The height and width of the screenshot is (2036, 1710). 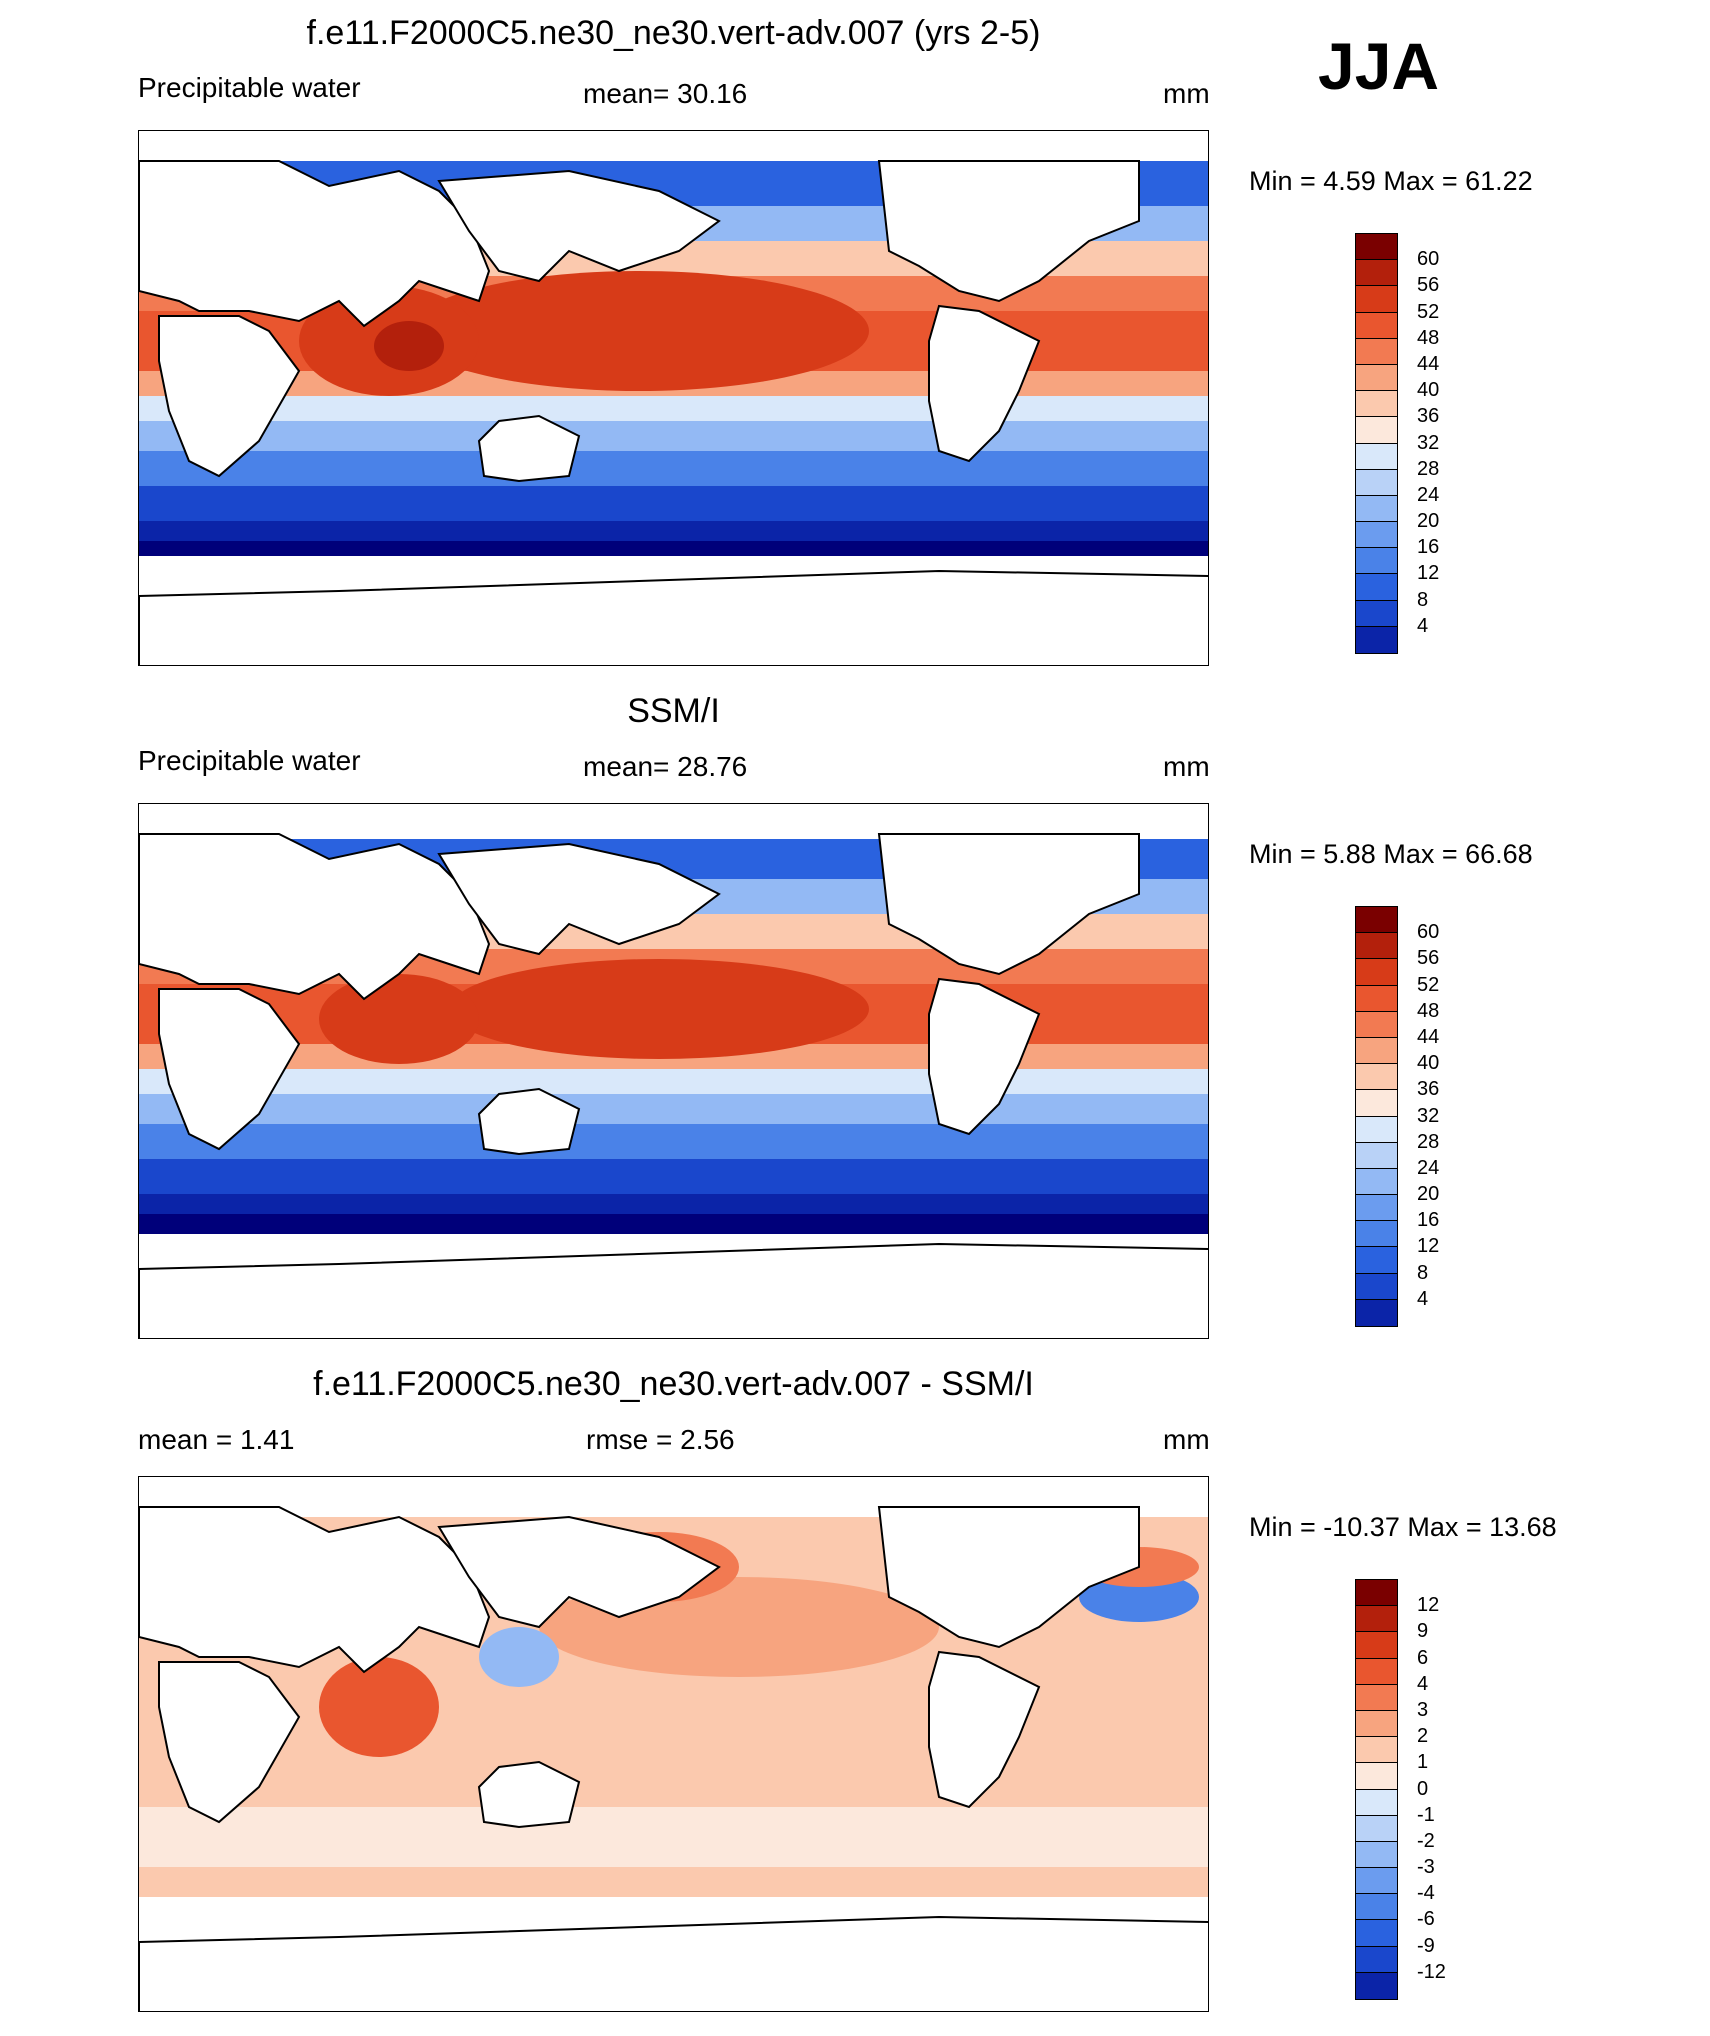 I want to click on panel-2-left-label: Precipitable water, so click(x=249, y=760).